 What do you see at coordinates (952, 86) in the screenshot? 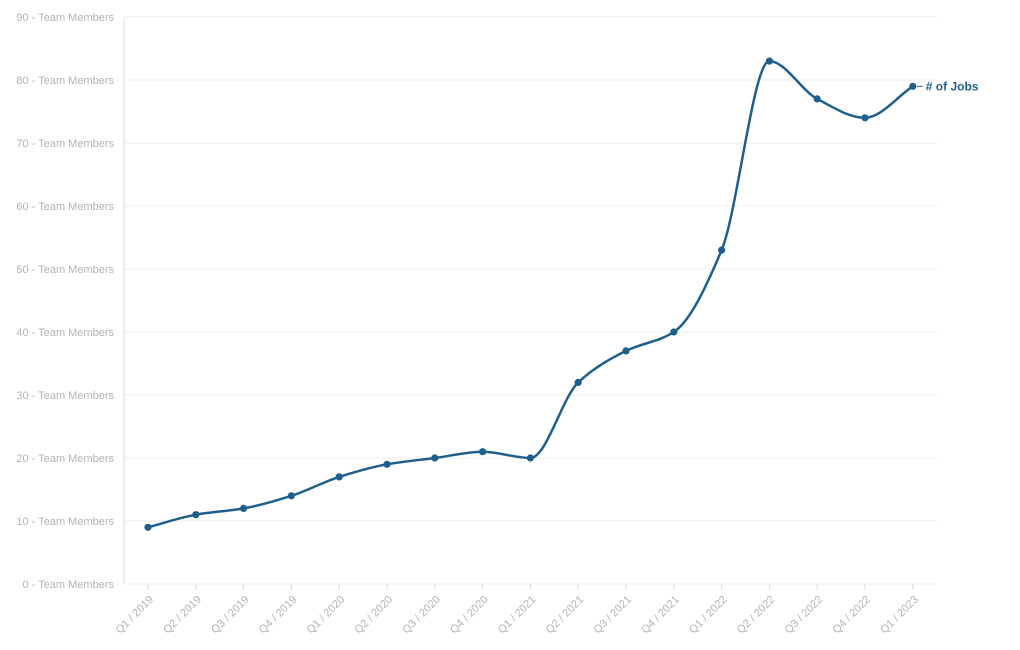
I see `series-label: # of Jobs` at bounding box center [952, 86].